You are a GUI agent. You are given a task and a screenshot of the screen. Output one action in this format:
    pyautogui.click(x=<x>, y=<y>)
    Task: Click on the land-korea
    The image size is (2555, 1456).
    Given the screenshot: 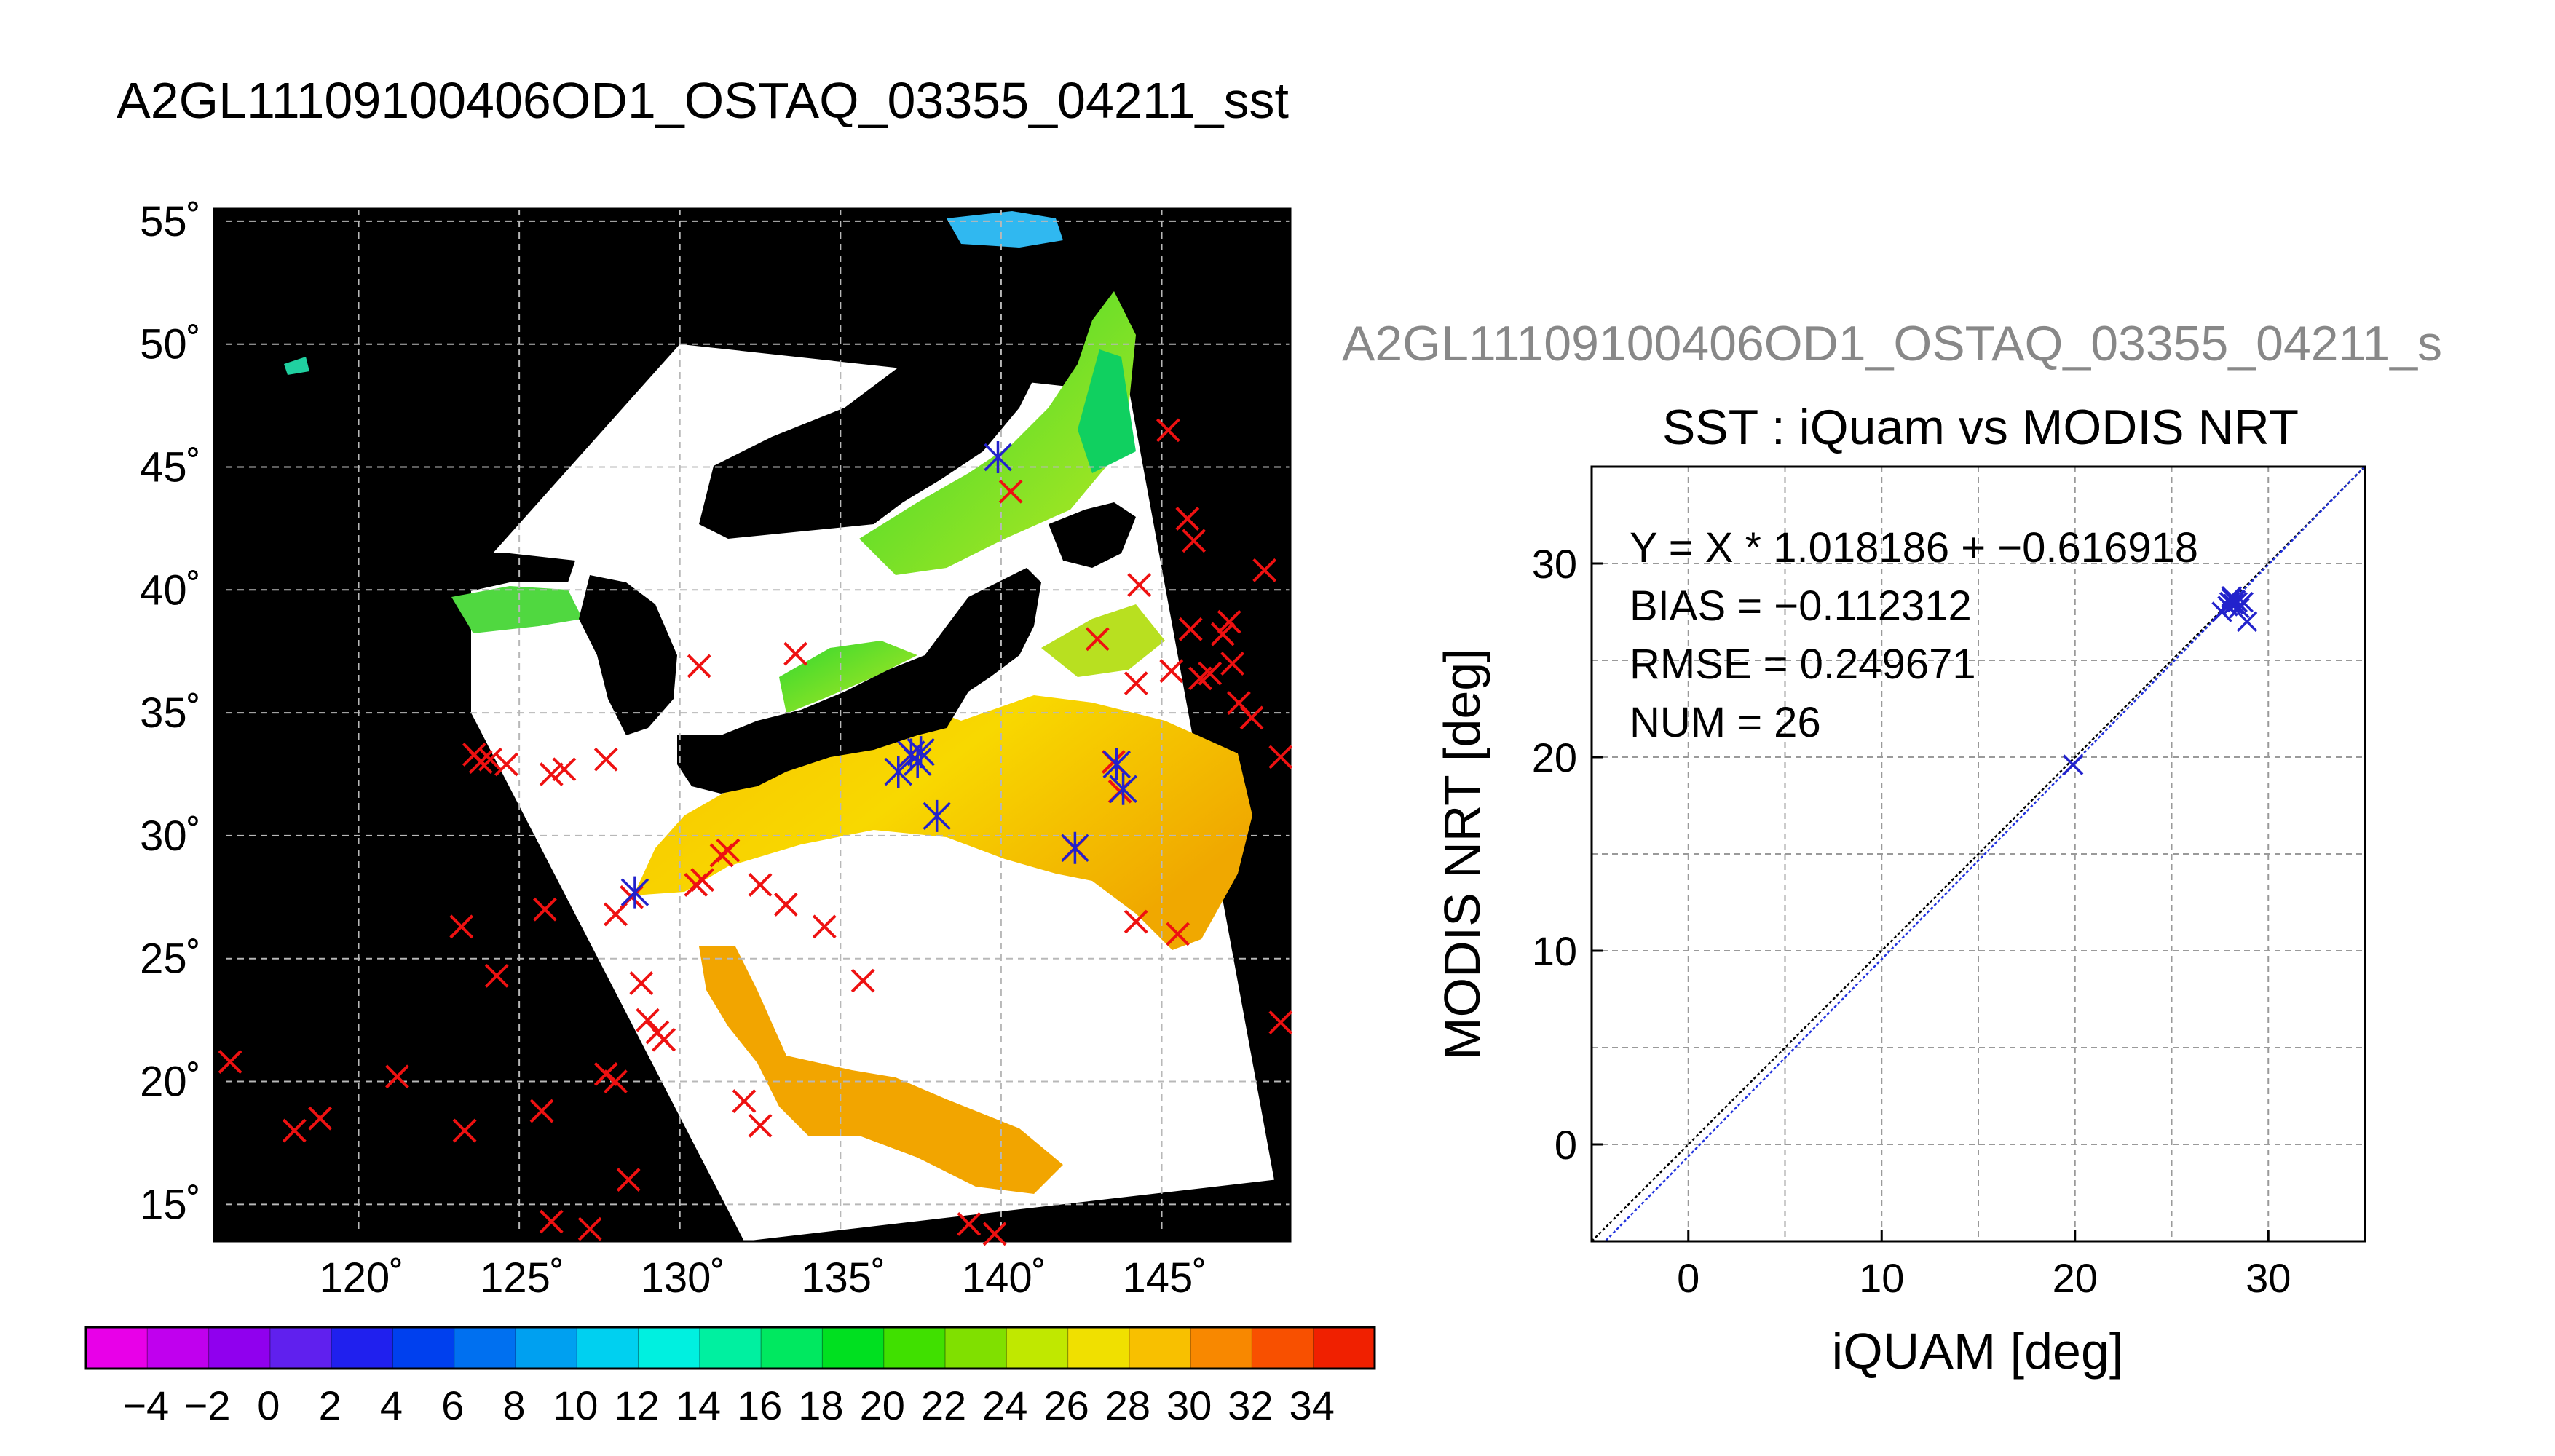 What is the action you would take?
    pyautogui.click(x=628, y=655)
    